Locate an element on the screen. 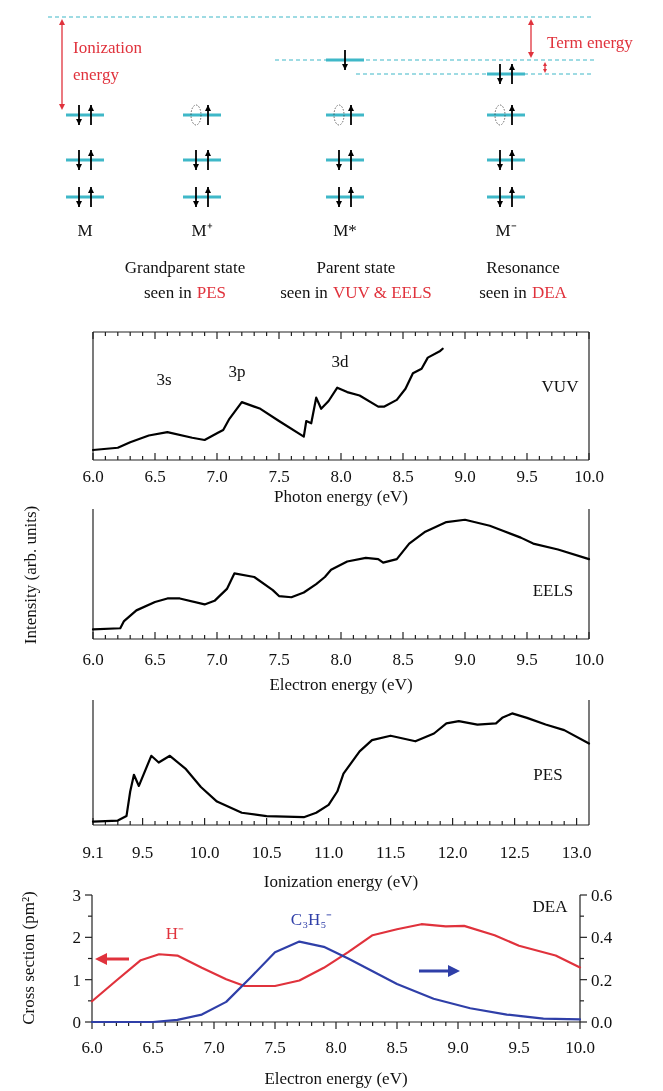 Image resolution: width=663 pixels, height=1091 pixels. y2-tick-label: 0.4 is located at coordinates (602, 938).